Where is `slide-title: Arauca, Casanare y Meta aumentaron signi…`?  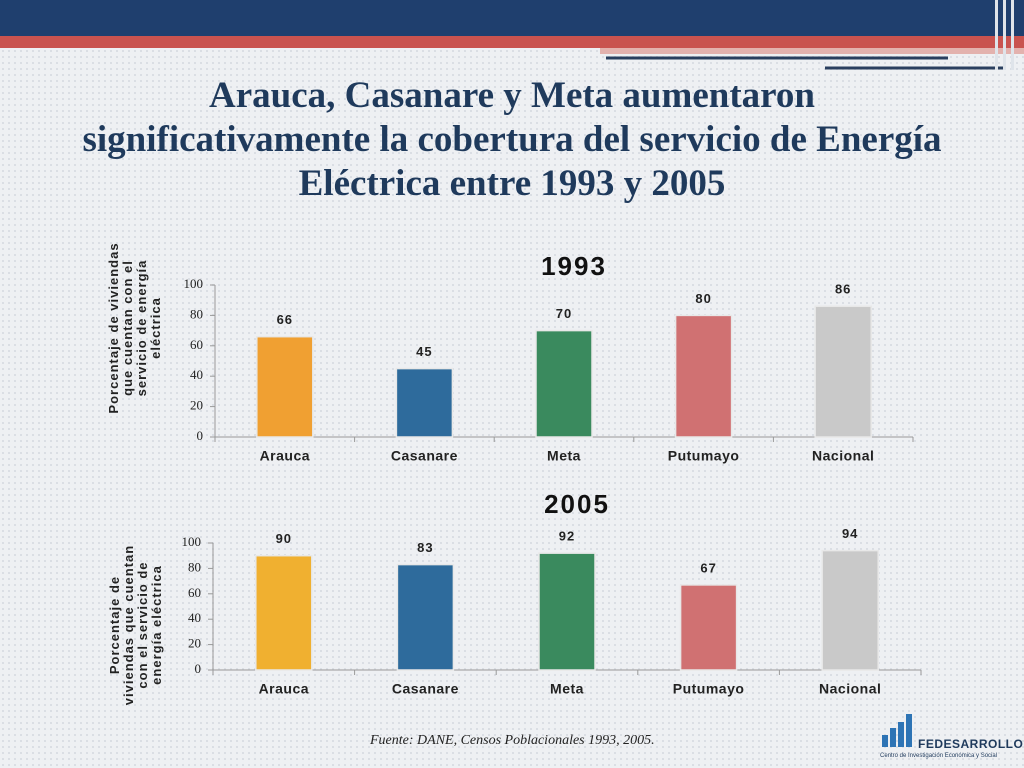
slide-title: Arauca, Casanare y Meta aumentaron signi… is located at coordinates (512, 139).